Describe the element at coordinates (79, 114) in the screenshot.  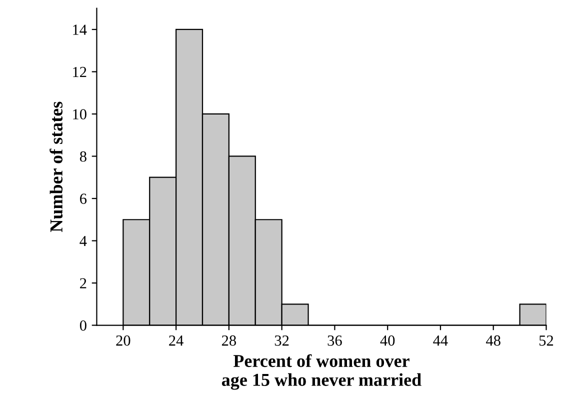
I see `y-tick-label: 10` at that location.